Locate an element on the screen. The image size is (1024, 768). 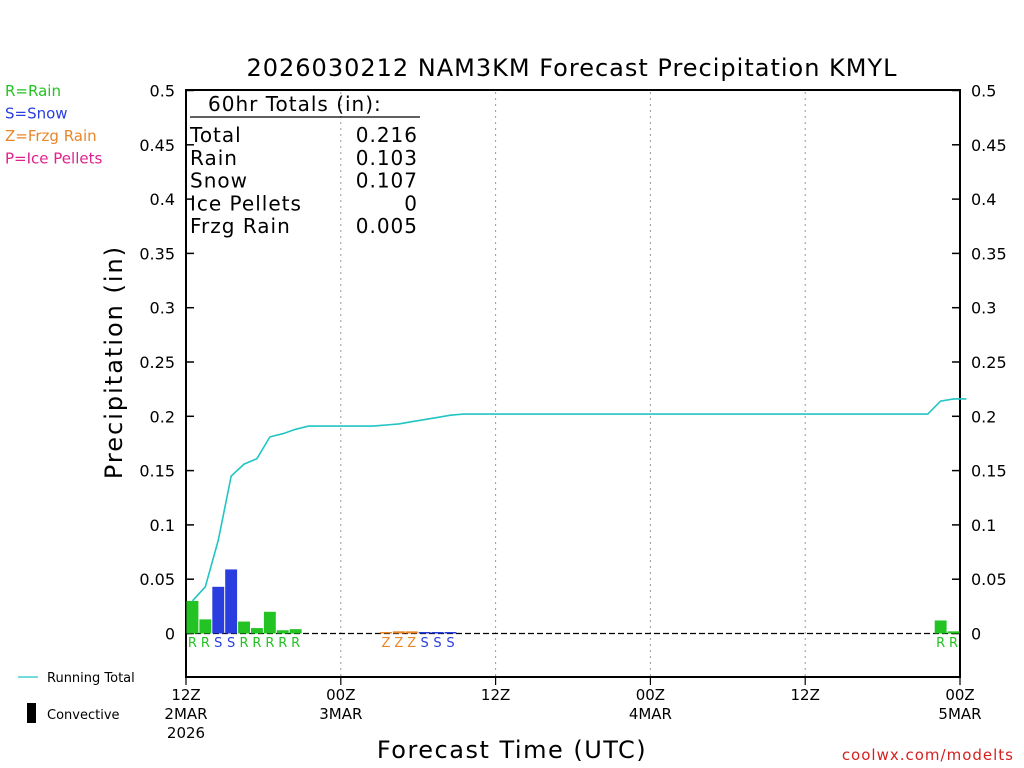
ytick-right-label: 0.2 is located at coordinates (983, 416).